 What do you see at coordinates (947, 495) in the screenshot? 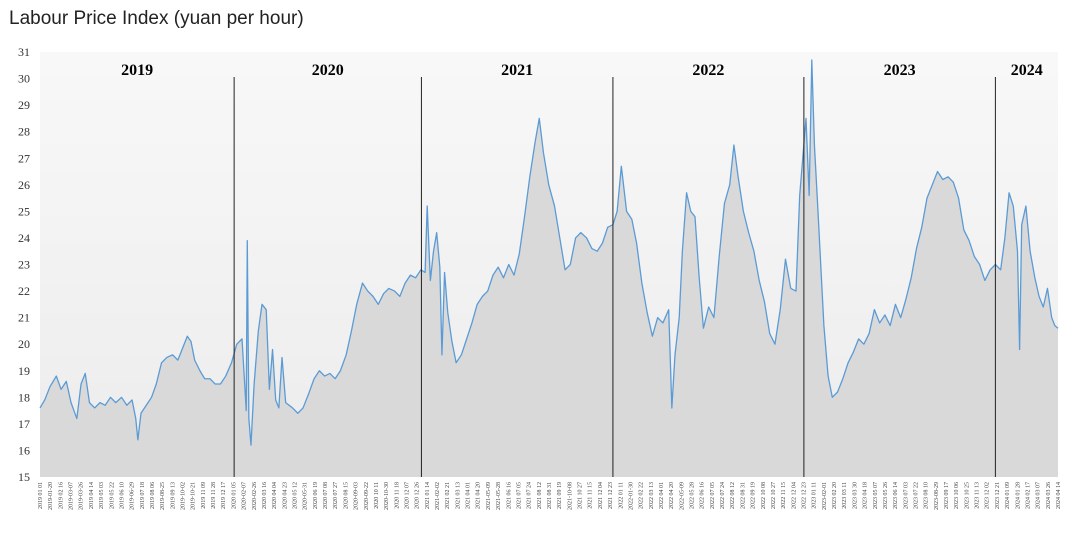
I see `x-tick-label: 2023 09 17` at bounding box center [947, 495].